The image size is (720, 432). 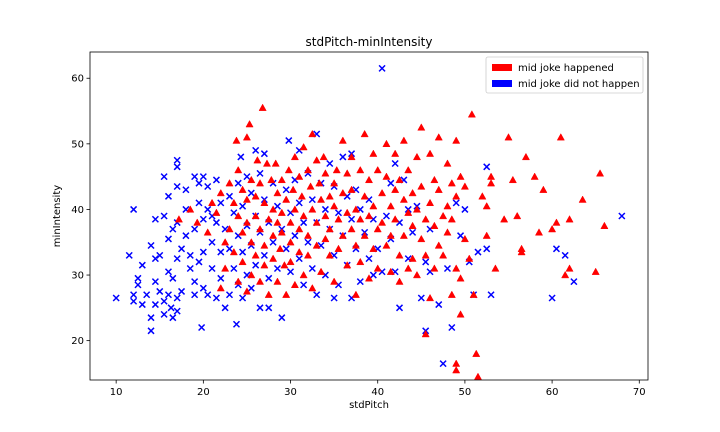 I want to click on x-axis-title: stdPitch, so click(x=369, y=405).